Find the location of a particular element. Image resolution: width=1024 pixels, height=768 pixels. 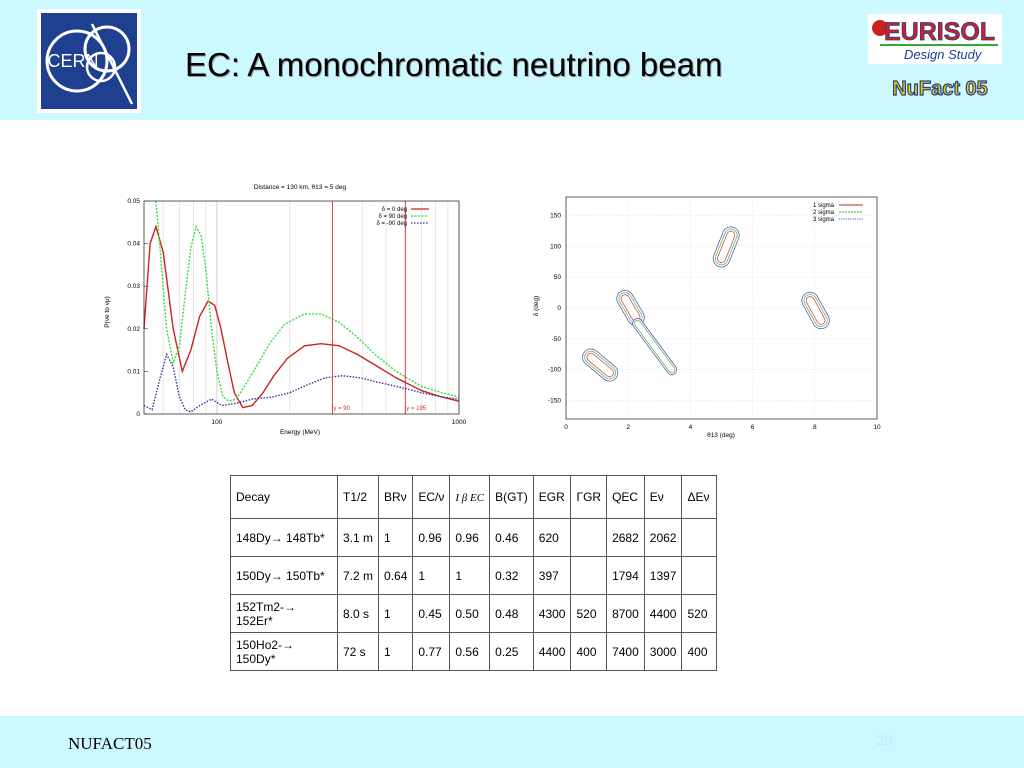

table-cell: 7400 is located at coordinates (625, 651).